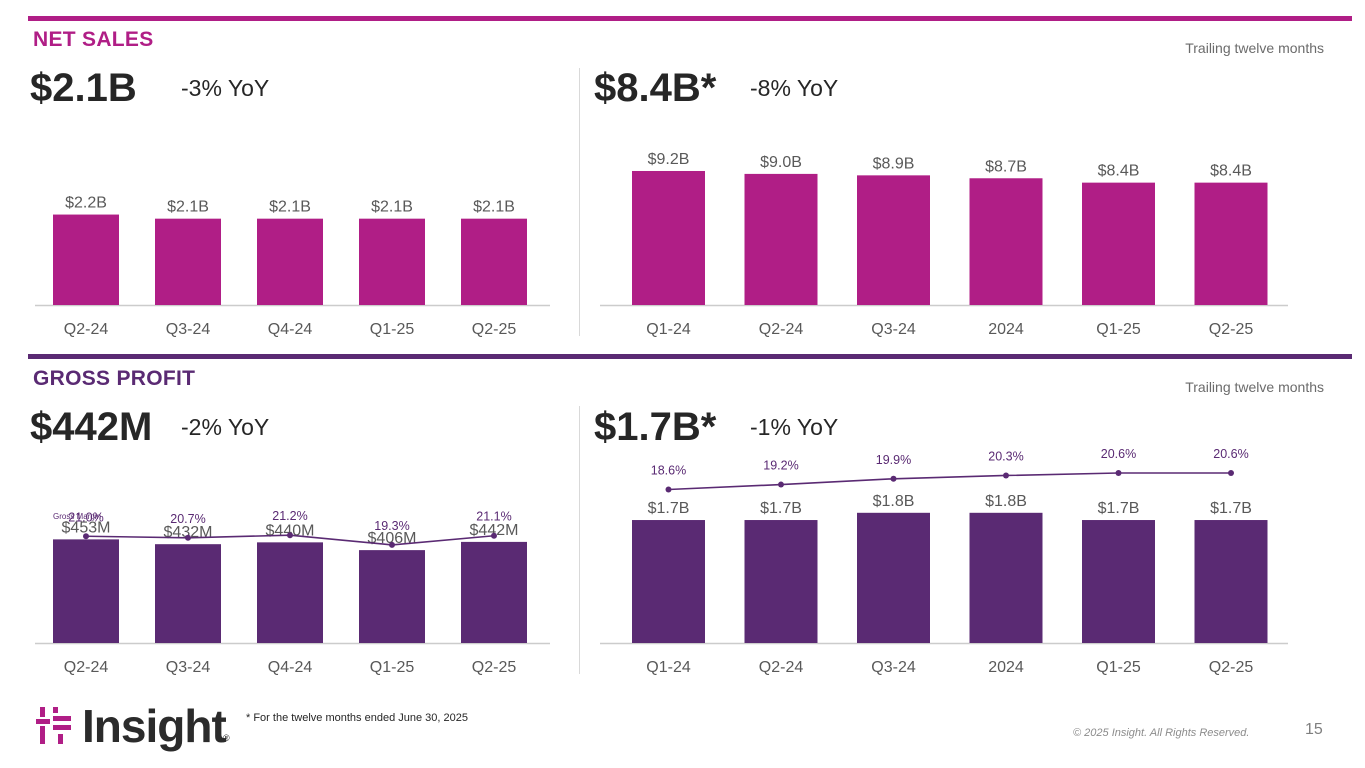  Describe the element at coordinates (154, 726) in the screenshot. I see `insight-logo-wordmark: Insight` at that location.